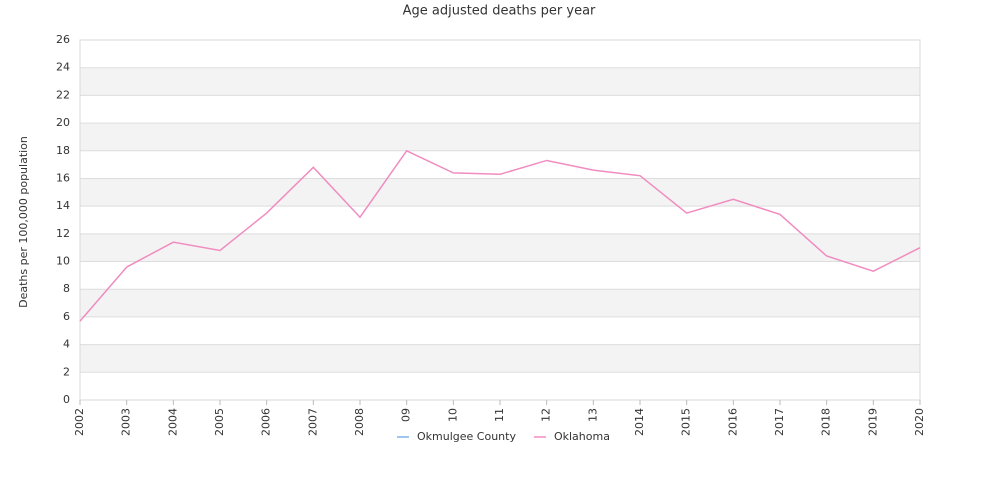  I want to click on x-tick-label: 2006, so click(266, 422).